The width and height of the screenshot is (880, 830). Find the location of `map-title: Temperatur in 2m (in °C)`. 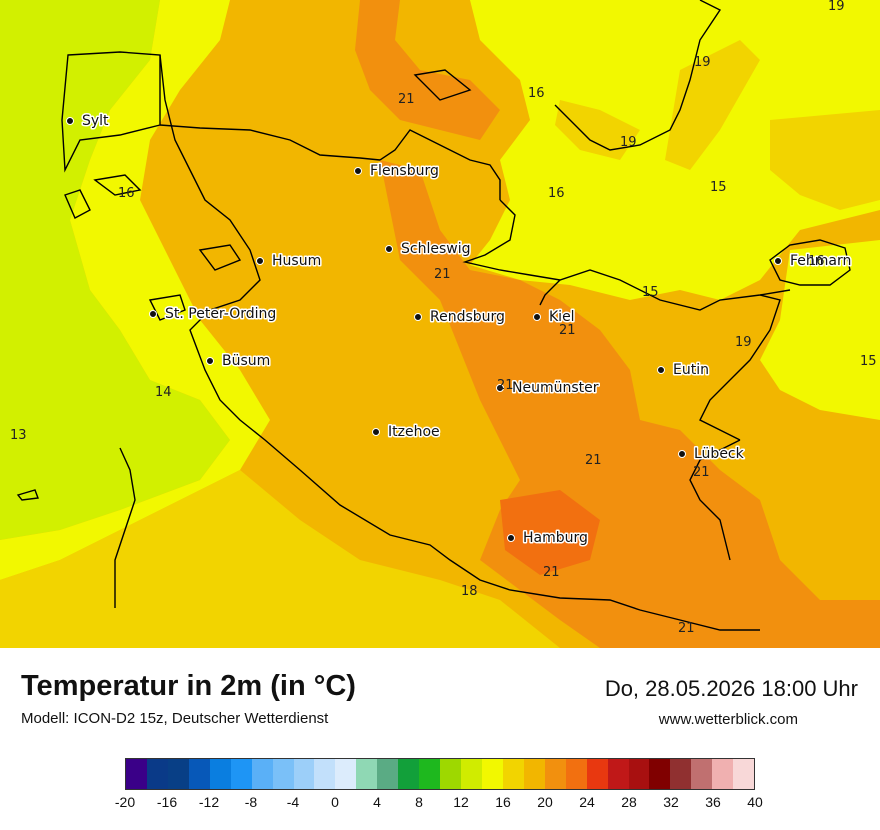

map-title: Temperatur in 2m (in °C) is located at coordinates (188, 686).